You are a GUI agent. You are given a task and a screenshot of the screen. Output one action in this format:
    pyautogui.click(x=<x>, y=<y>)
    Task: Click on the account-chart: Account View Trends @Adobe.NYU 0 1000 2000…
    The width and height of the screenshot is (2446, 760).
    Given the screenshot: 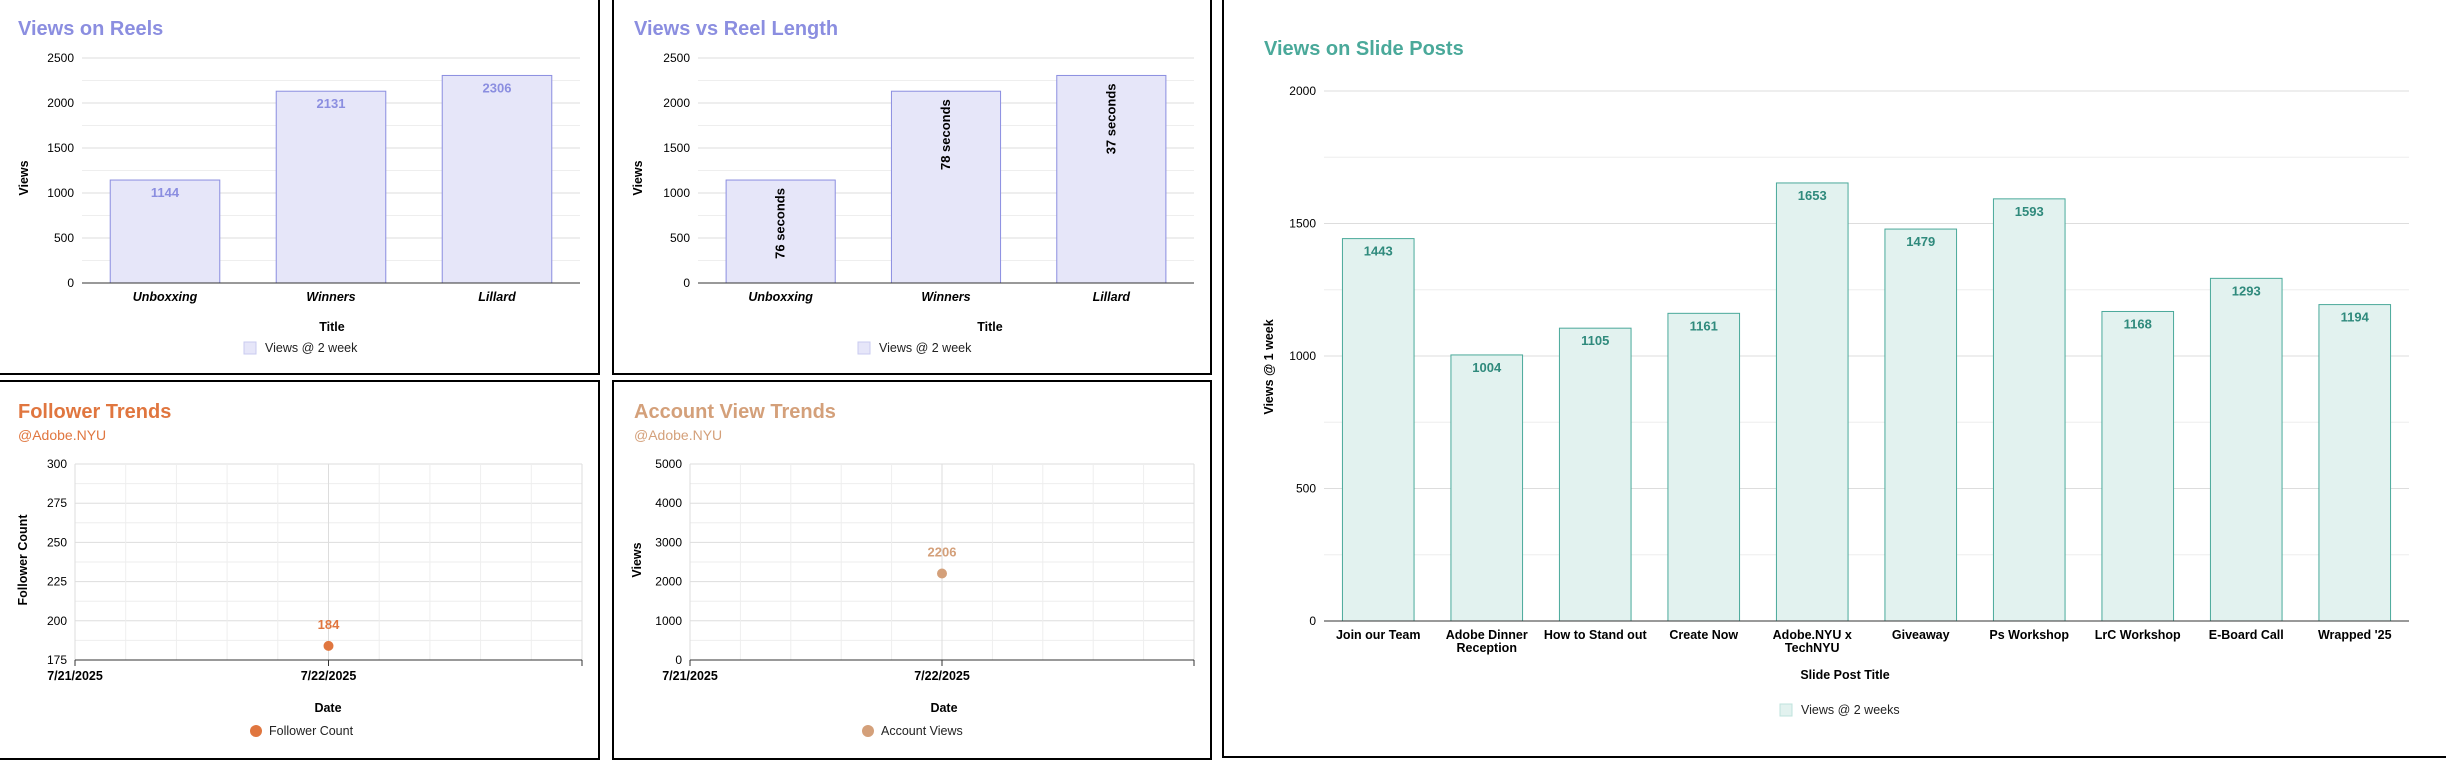 What is the action you would take?
    pyautogui.click(x=912, y=569)
    